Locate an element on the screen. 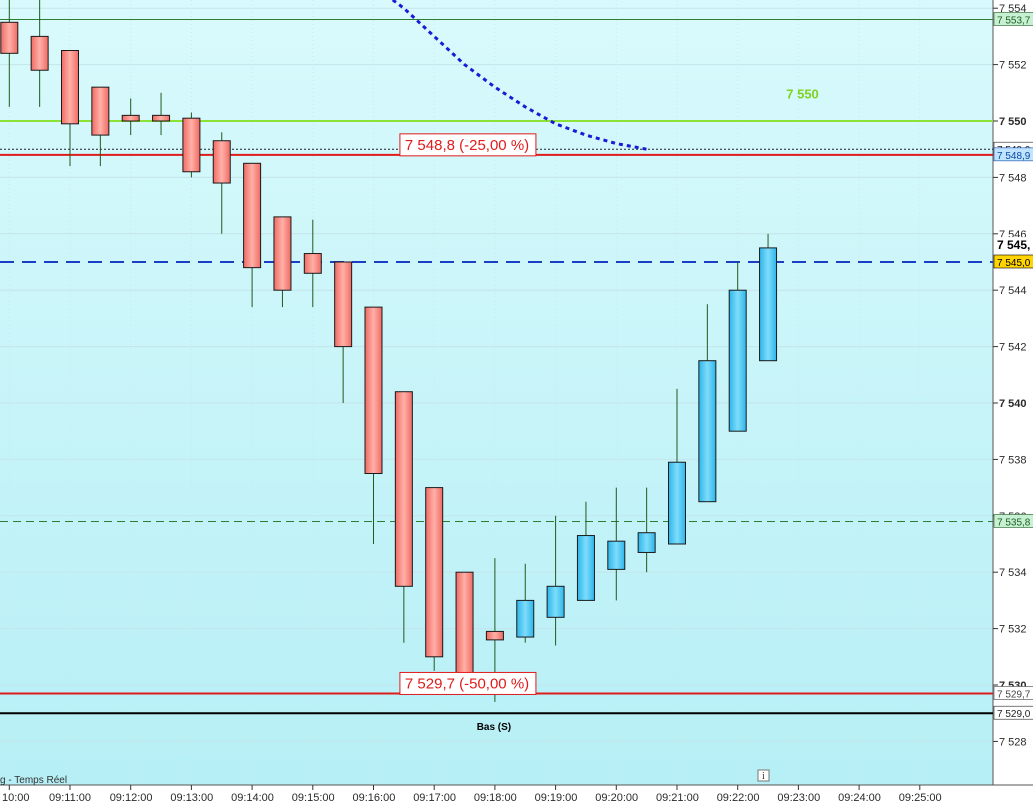 The width and height of the screenshot is (1033, 804). x-tick-label: 09:15:00 is located at coordinates (313, 798).